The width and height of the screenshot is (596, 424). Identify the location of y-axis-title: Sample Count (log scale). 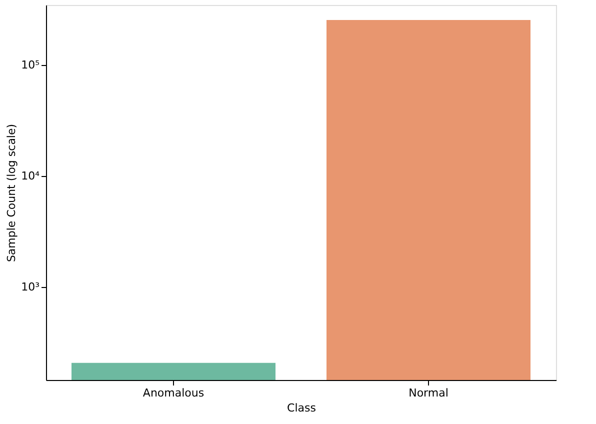
(11, 193).